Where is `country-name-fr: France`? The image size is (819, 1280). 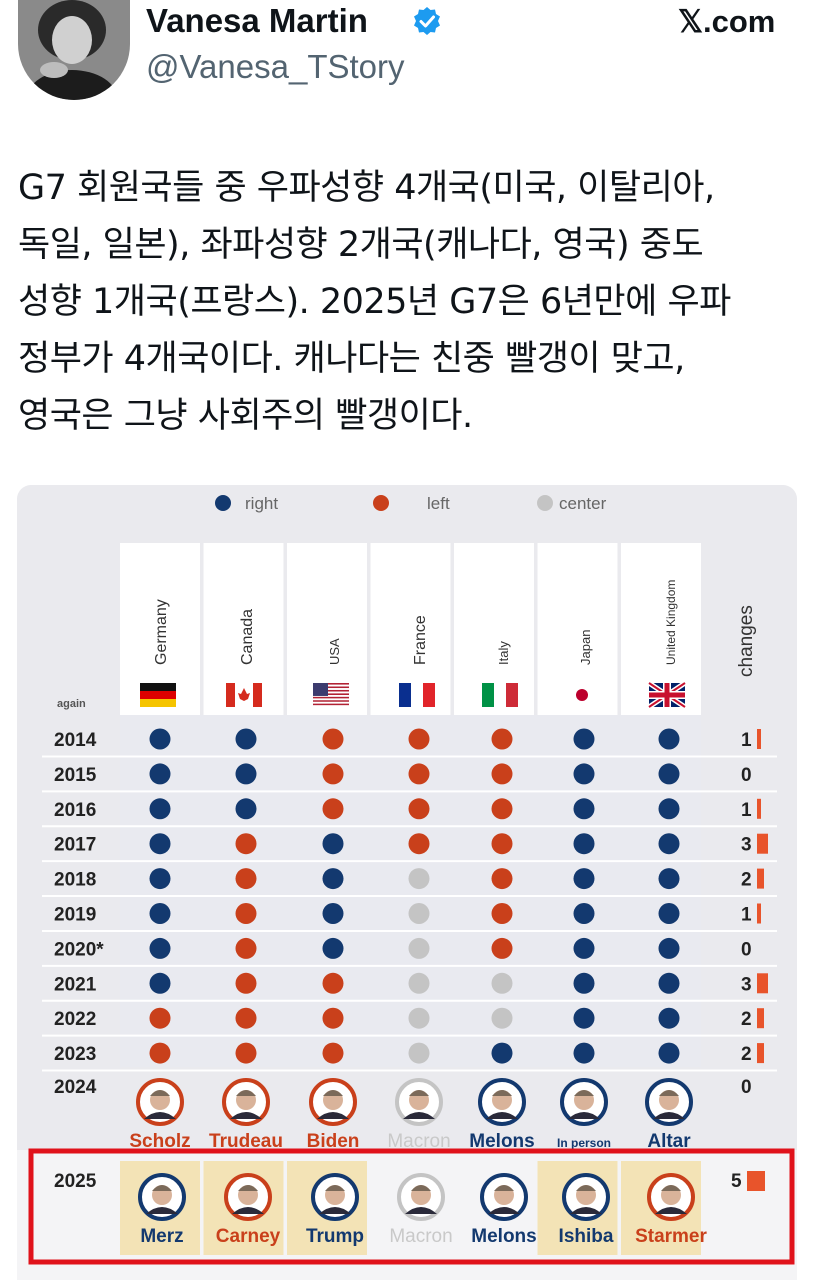
country-name-fr: France is located at coordinates (420, 640).